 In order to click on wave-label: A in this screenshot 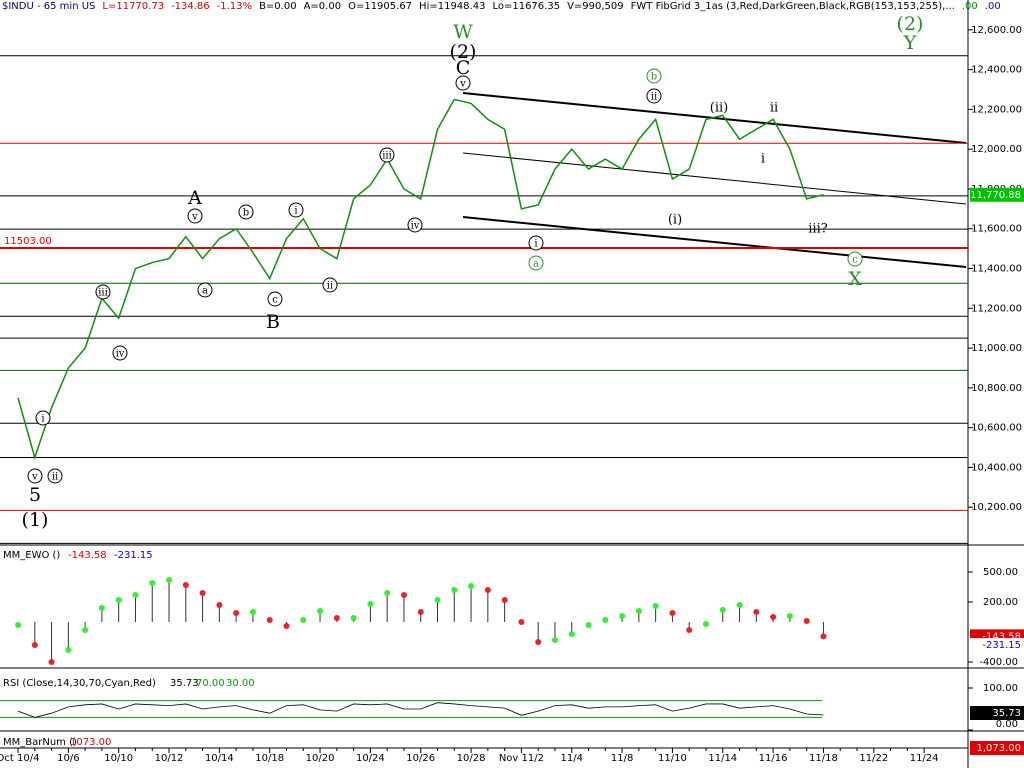, I will do `click(194, 198)`.